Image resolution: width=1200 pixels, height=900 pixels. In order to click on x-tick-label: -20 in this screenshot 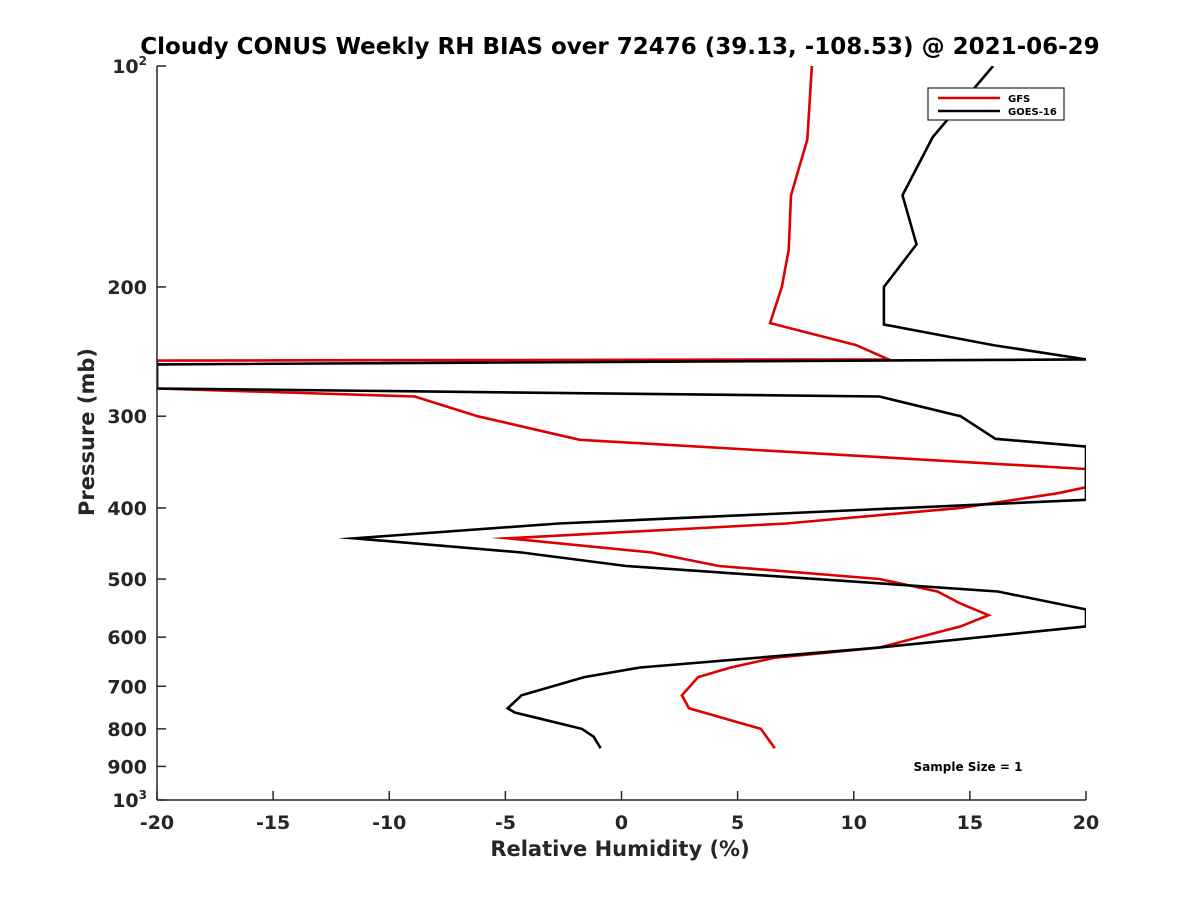, I will do `click(157, 823)`.